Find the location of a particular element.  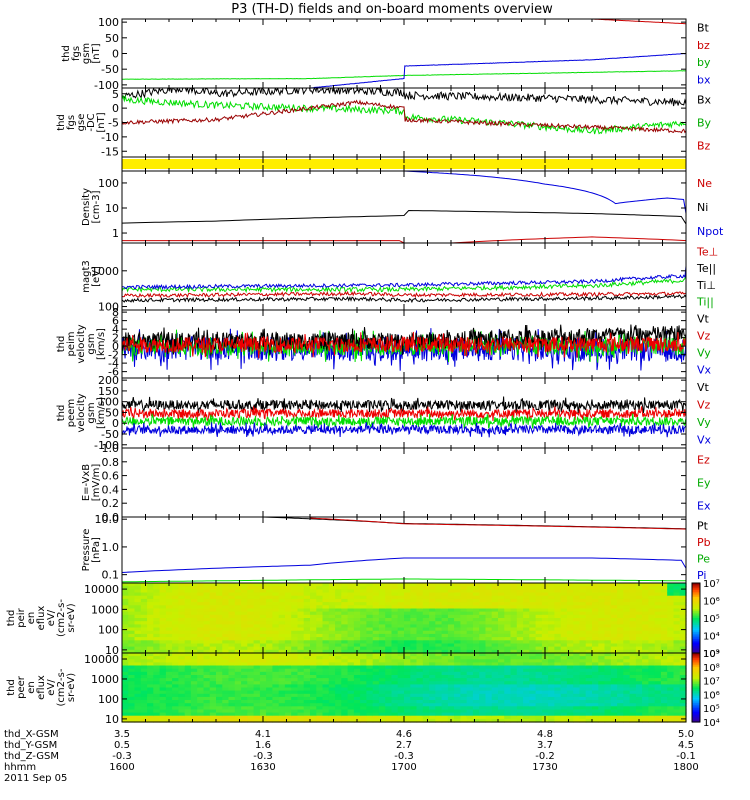

x-tick-label: 1630 is located at coordinates (262, 767).